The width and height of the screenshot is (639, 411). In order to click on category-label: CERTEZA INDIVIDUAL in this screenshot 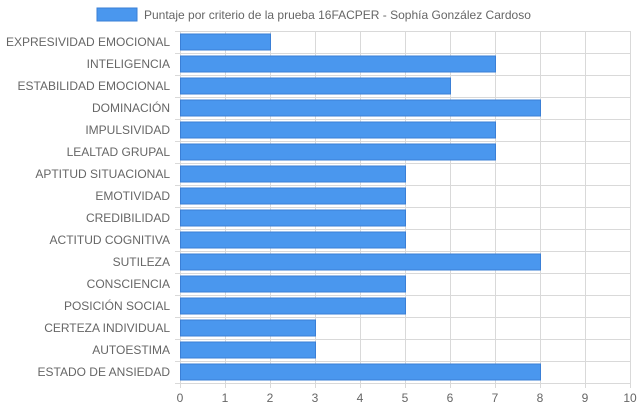, I will do `click(107, 328)`.